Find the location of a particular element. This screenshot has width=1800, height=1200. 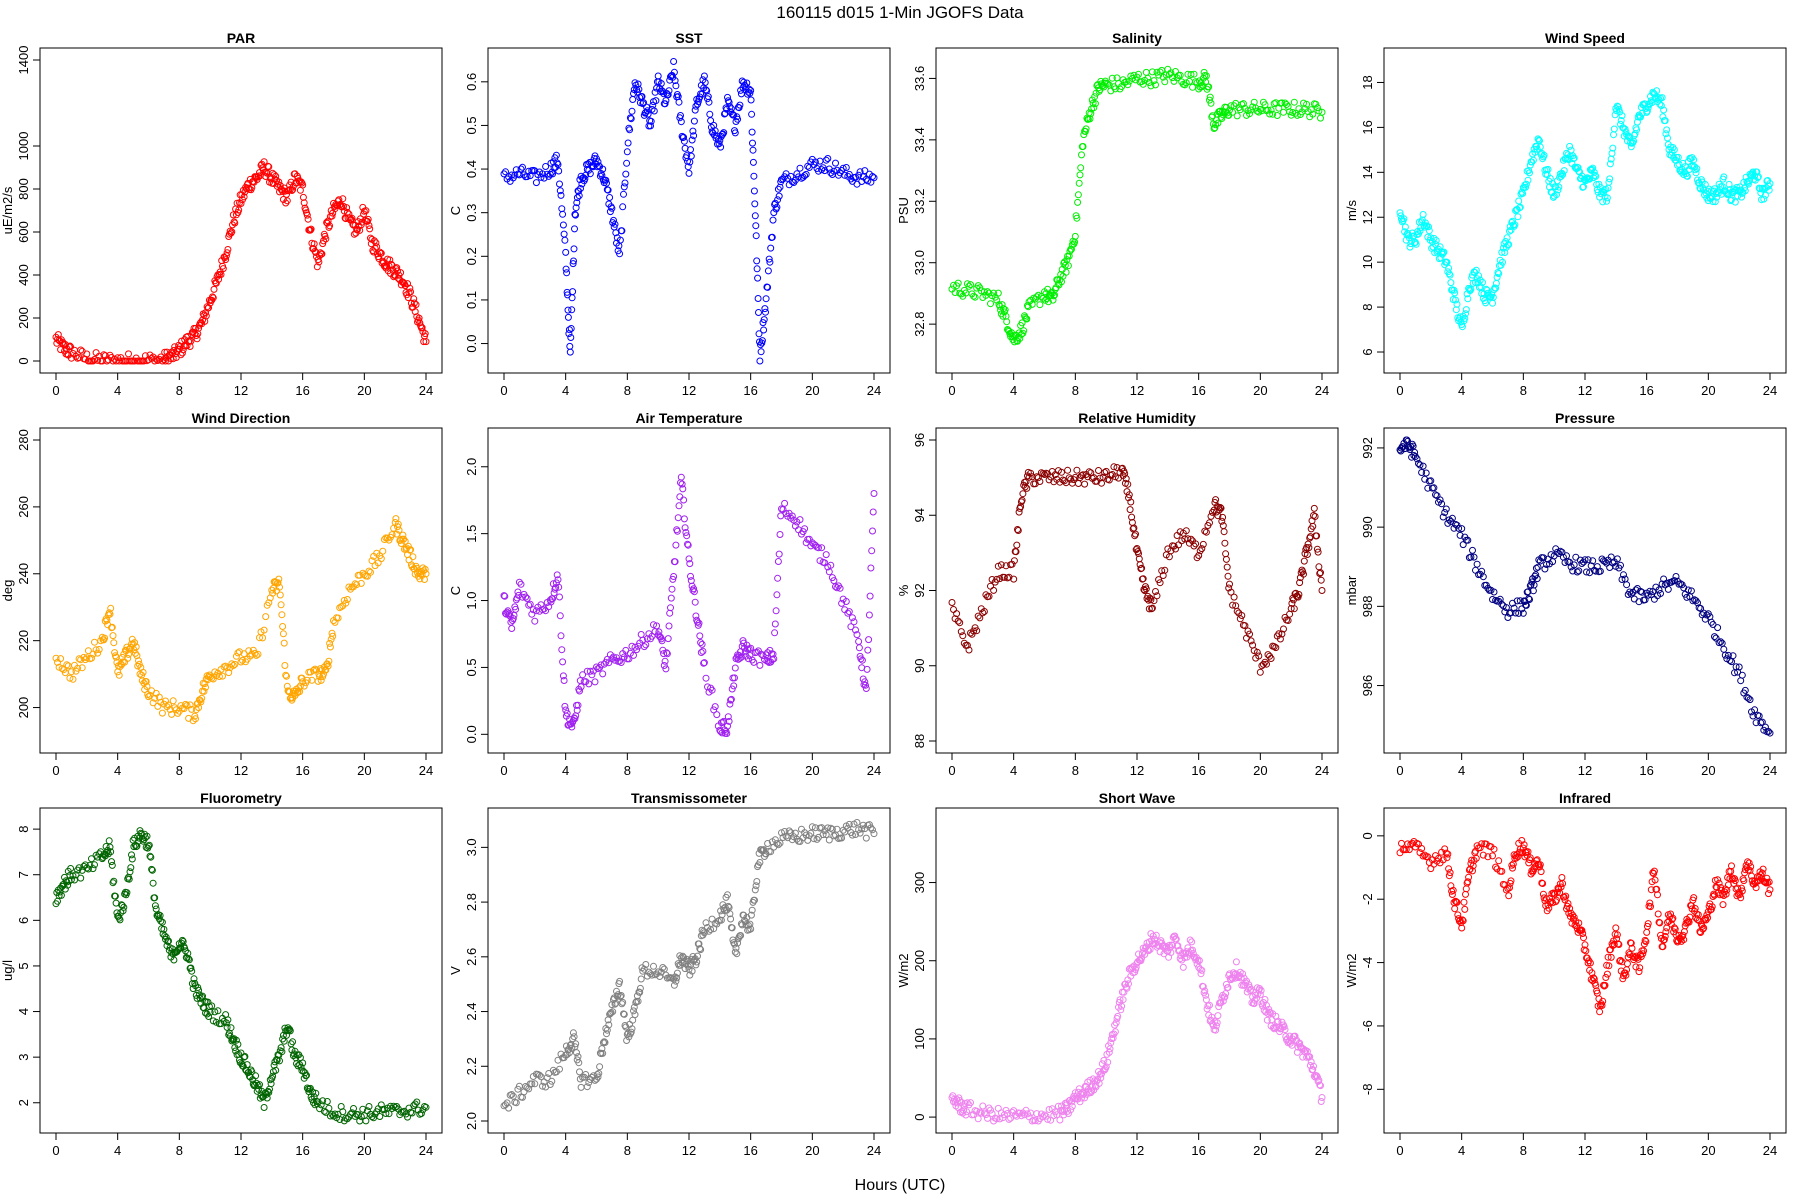

y-tick-label: 94 is located at coordinates (919, 515).